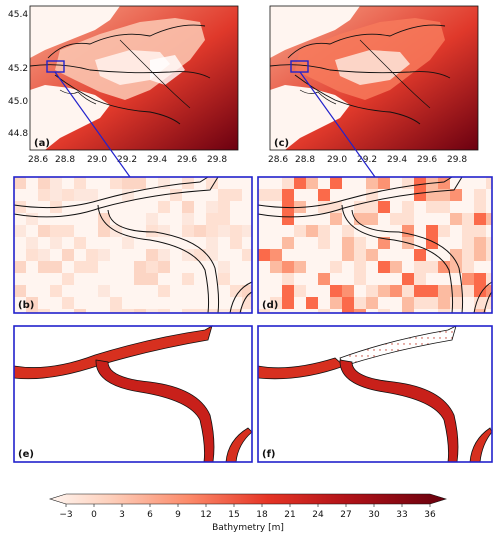 The height and width of the screenshot is (537, 500). What do you see at coordinates (299, 66) in the screenshot?
I see `panel-c-zoom-box` at bounding box center [299, 66].